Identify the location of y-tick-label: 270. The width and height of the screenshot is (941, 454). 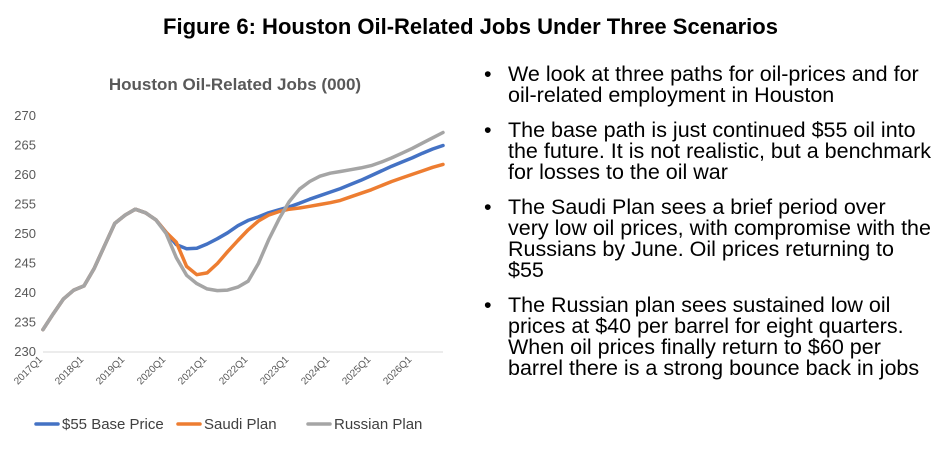
(25, 115).